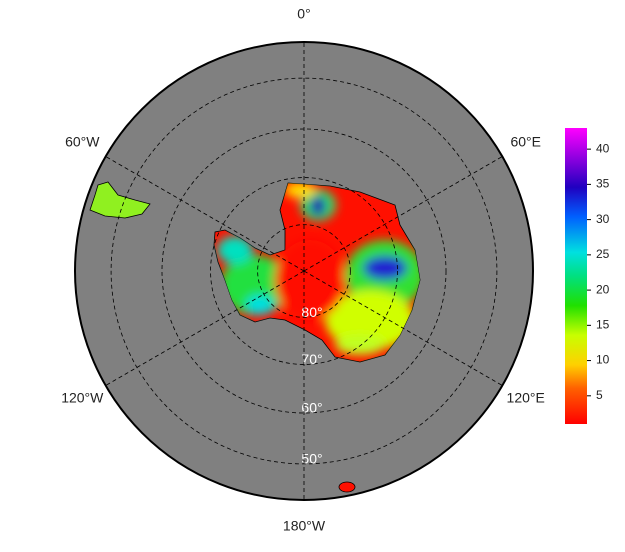 Image resolution: width=625 pixels, height=552 pixels. I want to click on parallel, so click(304, 271).